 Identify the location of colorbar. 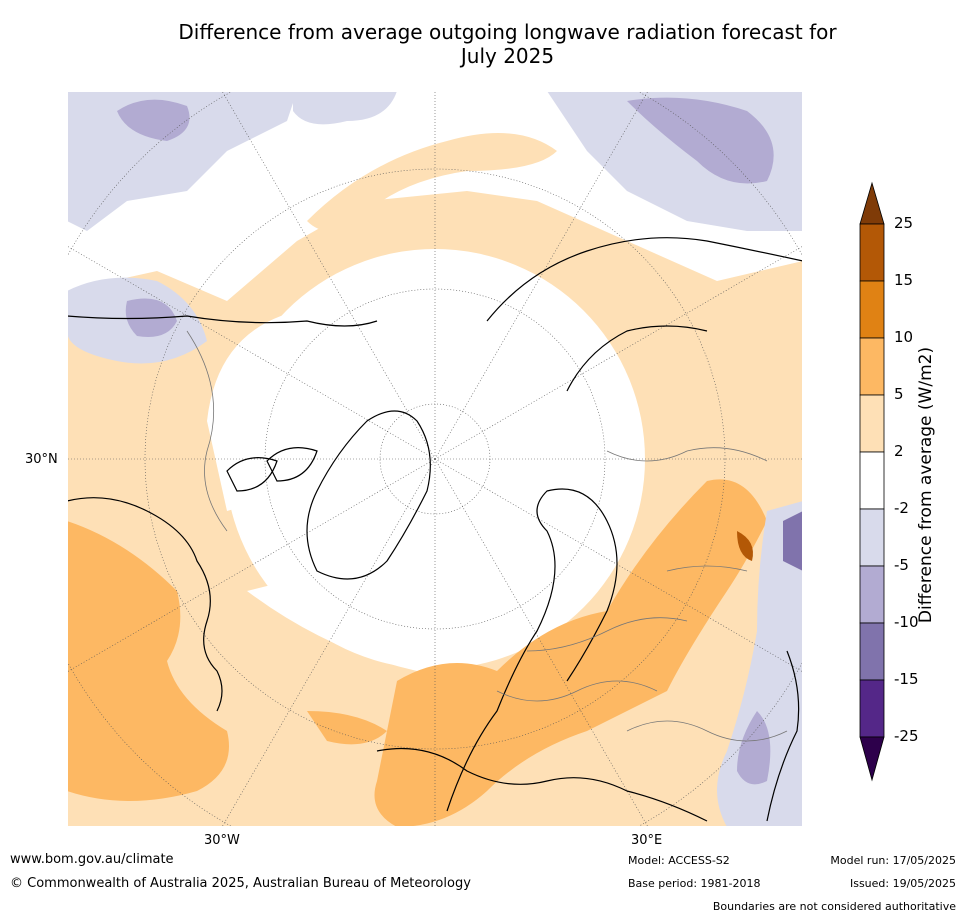
(872, 481).